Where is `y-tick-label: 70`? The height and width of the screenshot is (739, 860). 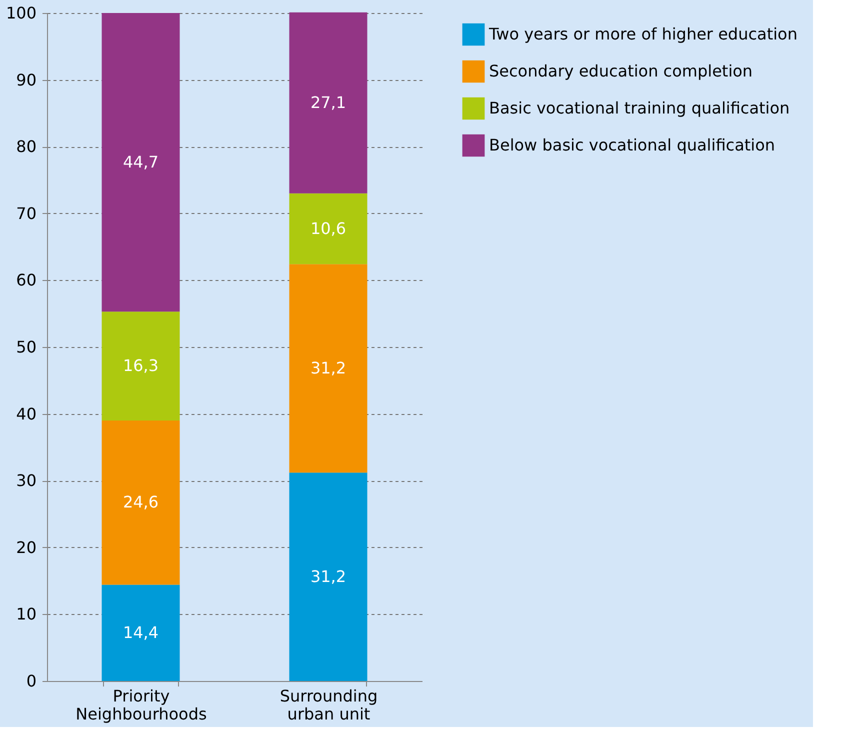 y-tick-label: 70 is located at coordinates (26, 213).